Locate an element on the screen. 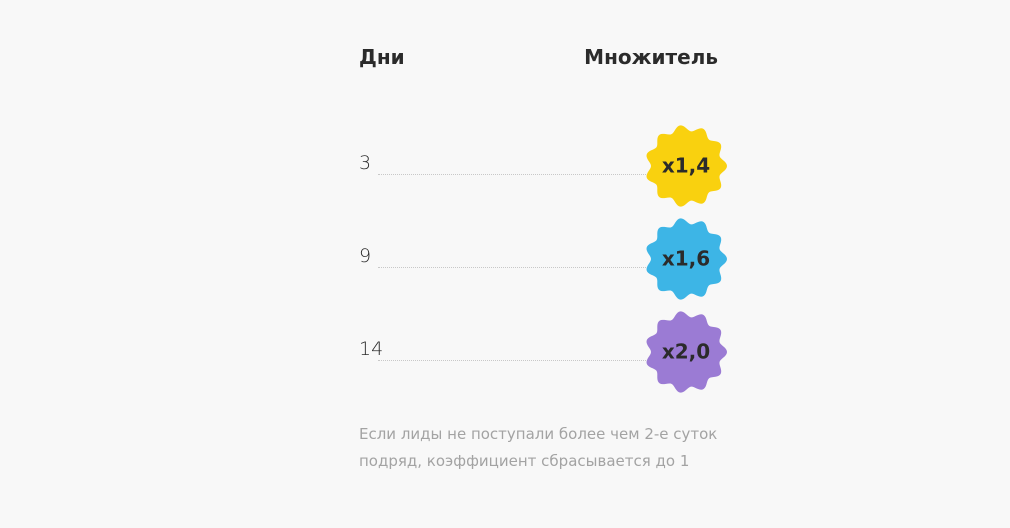  row-multiplier: x2,0 is located at coordinates (686, 352).